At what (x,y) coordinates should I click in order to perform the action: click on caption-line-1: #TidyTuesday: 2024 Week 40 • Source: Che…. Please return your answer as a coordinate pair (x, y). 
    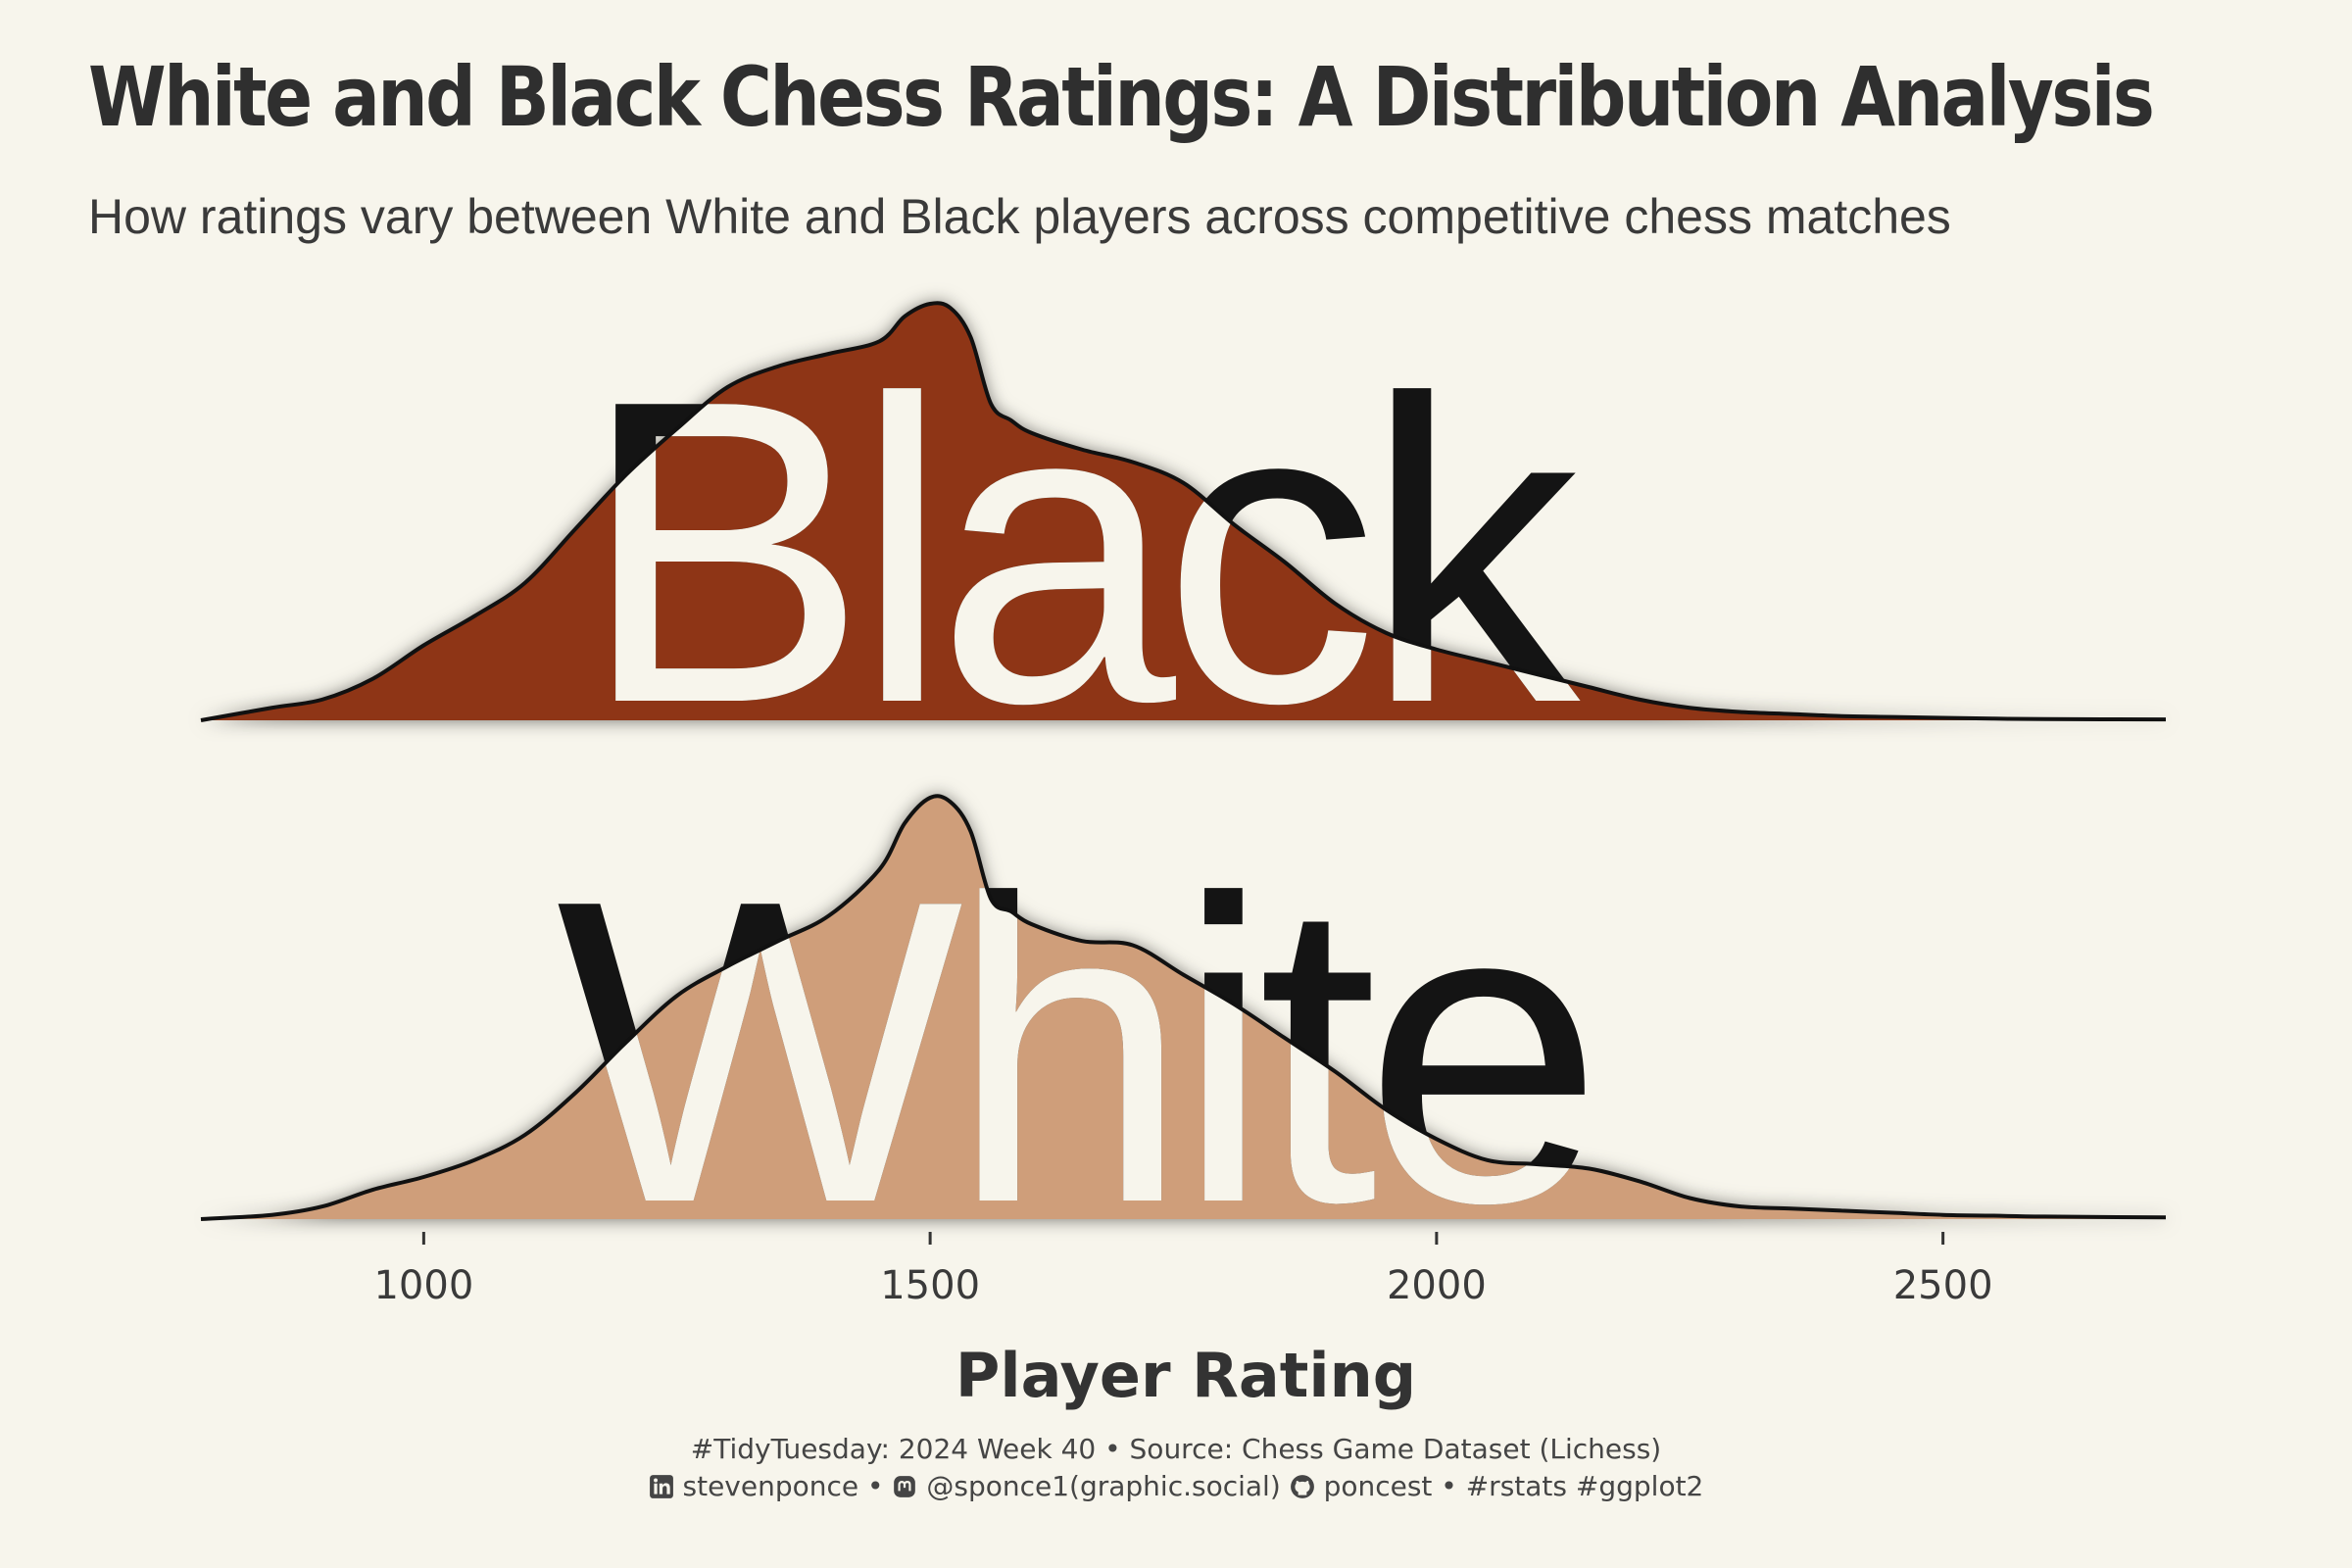
    Looking at the image, I should click on (1176, 1449).